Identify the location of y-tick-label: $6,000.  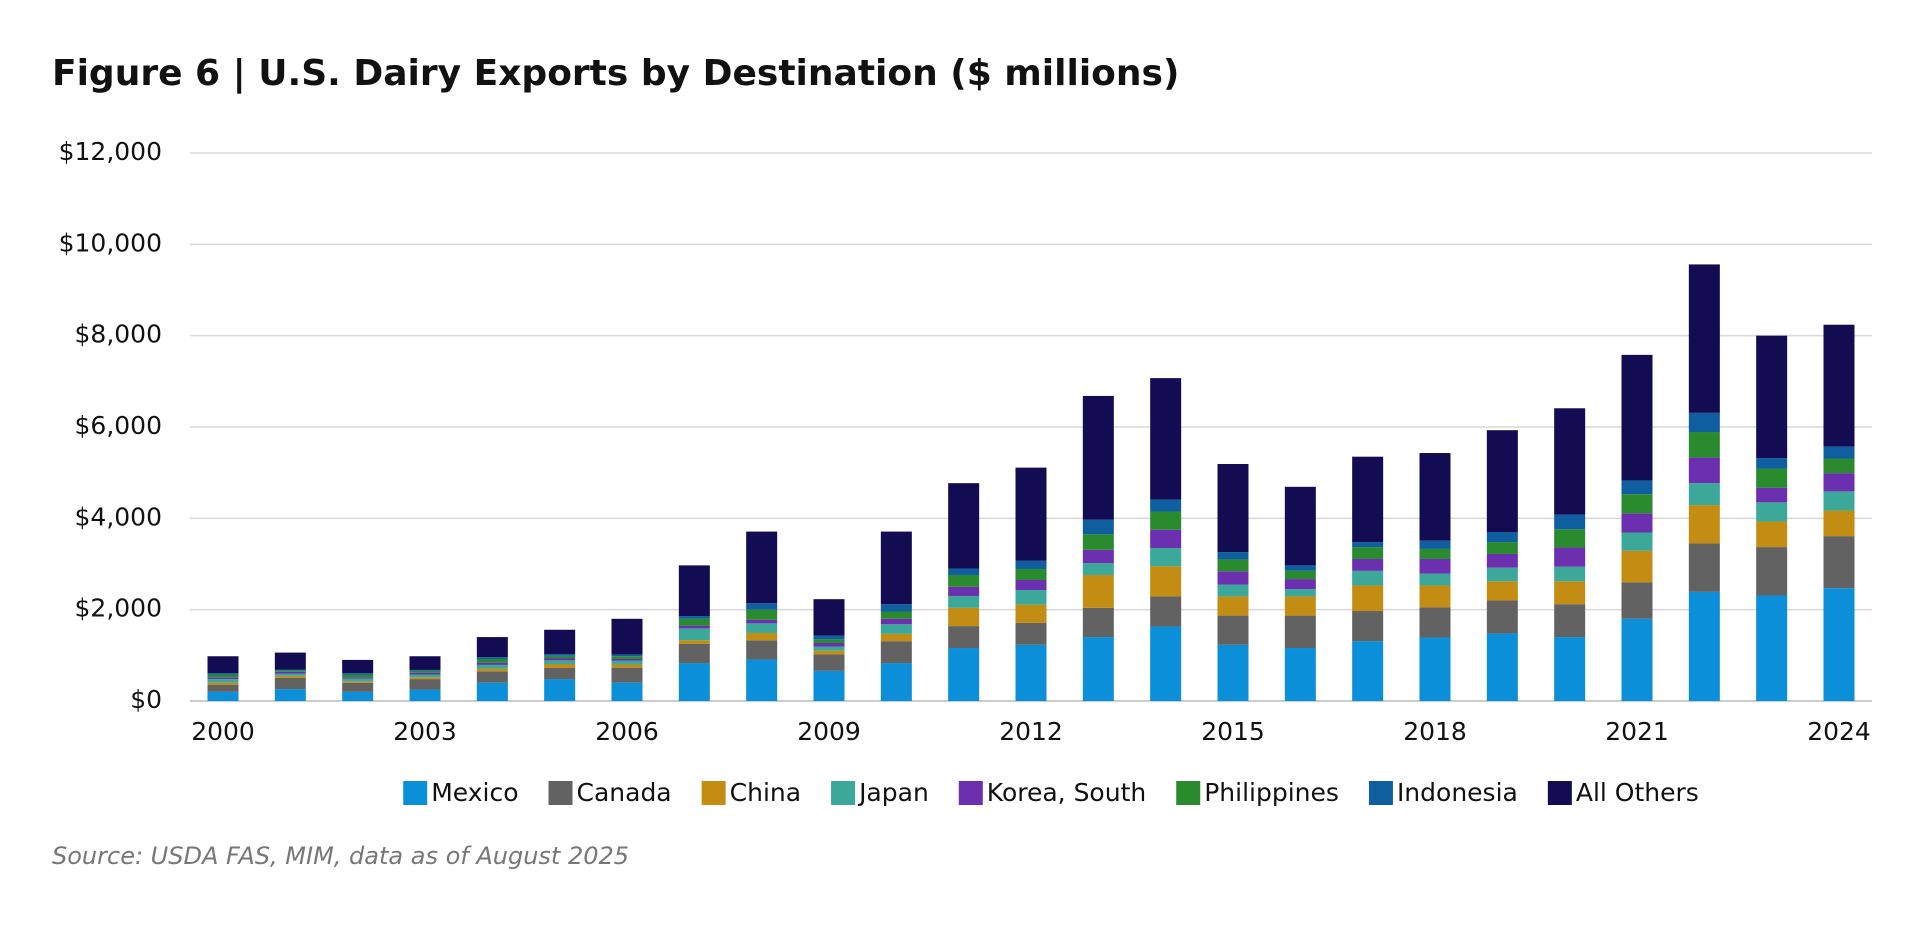
(118, 425).